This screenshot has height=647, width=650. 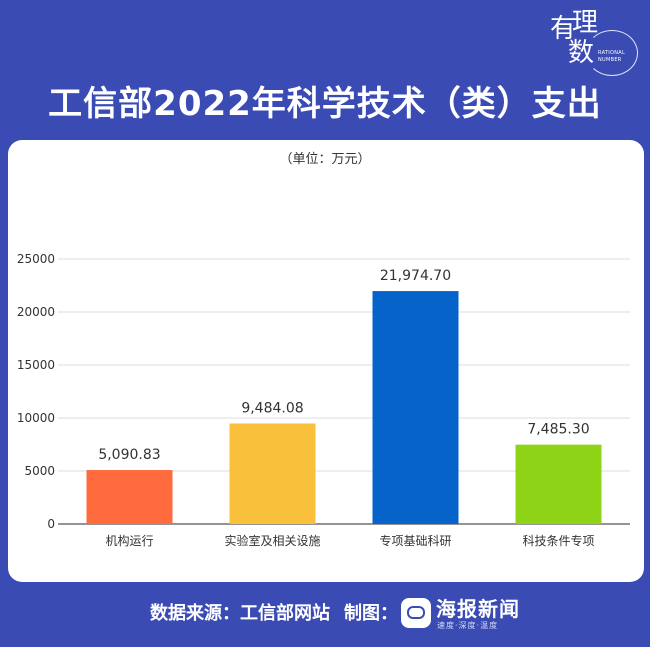 I want to click on y-tick-label: 10000, so click(x=36, y=418).